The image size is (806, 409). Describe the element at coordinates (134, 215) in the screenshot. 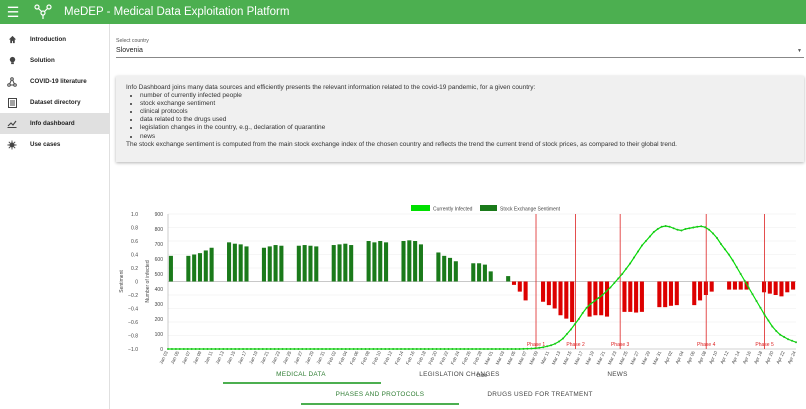

I see `y-left-tick-label: 1.0` at that location.